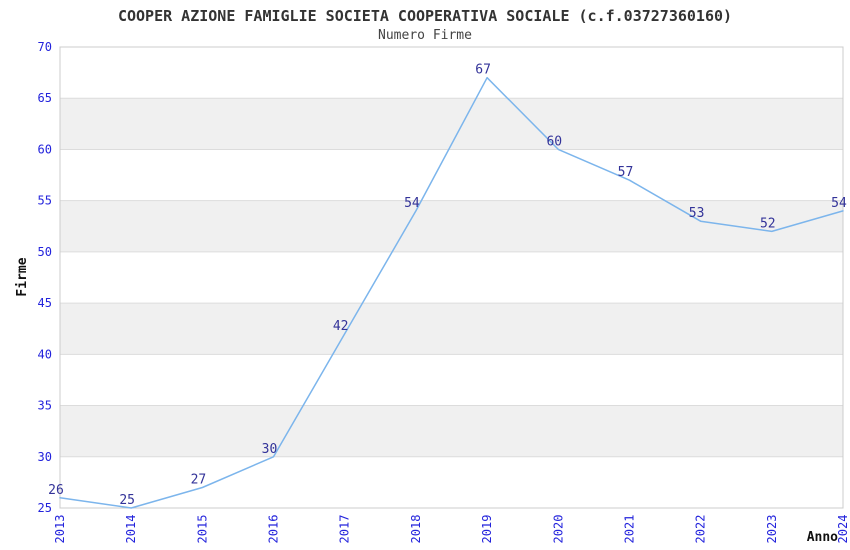 This screenshot has width=850, height=550. I want to click on x-tick-label: 2015, so click(202, 529).